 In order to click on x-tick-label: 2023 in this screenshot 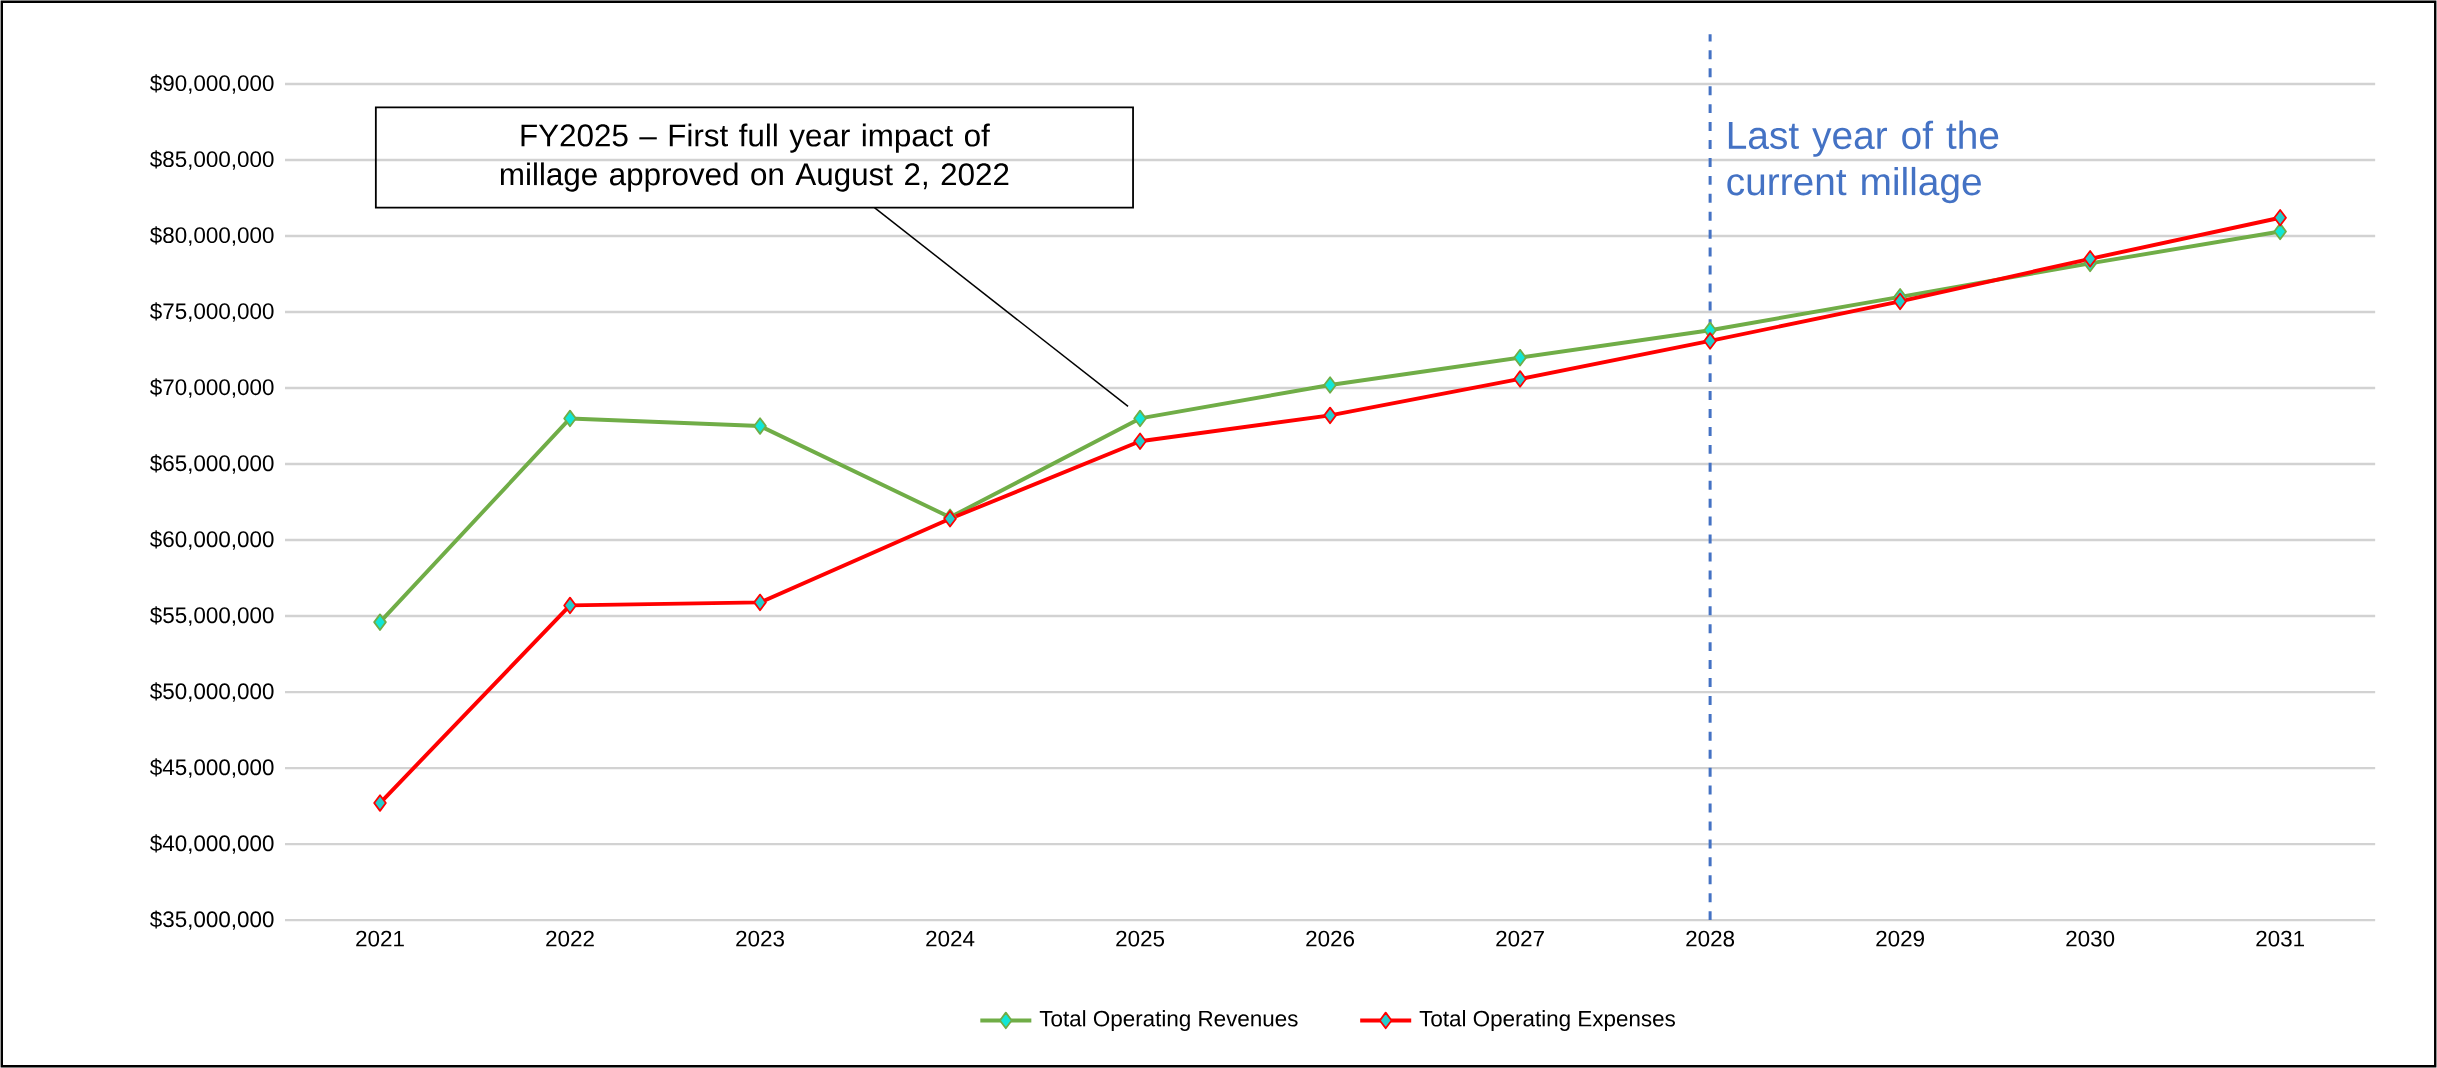, I will do `click(760, 938)`.